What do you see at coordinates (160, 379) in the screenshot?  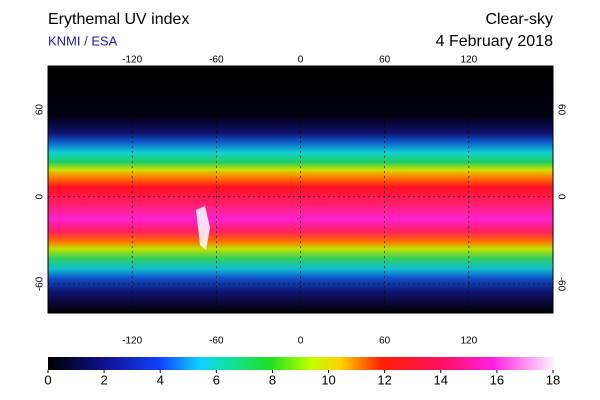 I see `colorbar-label: 4` at bounding box center [160, 379].